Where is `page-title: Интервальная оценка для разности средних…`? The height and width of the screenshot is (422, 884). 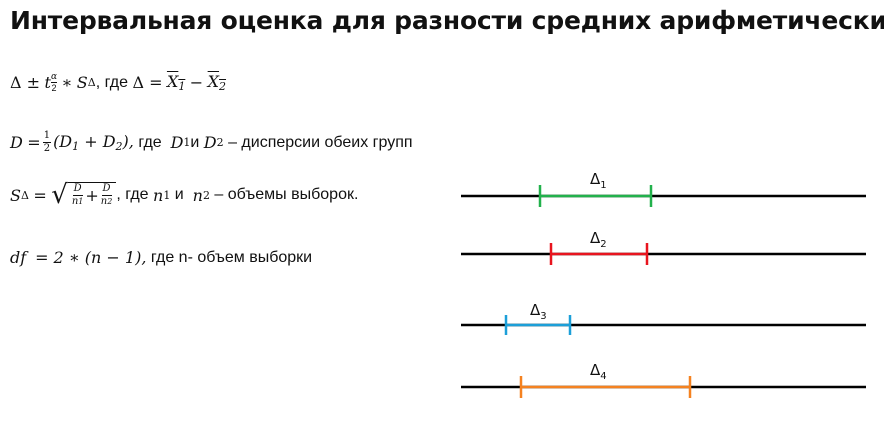
page-title: Интервальная оценка для разности средних… is located at coordinates (447, 20).